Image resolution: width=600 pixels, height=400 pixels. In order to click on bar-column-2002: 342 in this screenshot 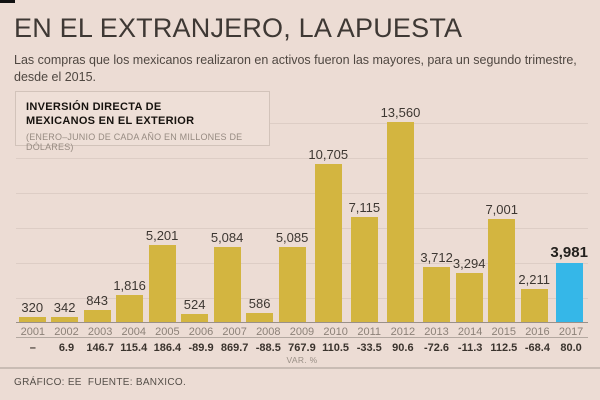, I will do `click(64, 211)`.